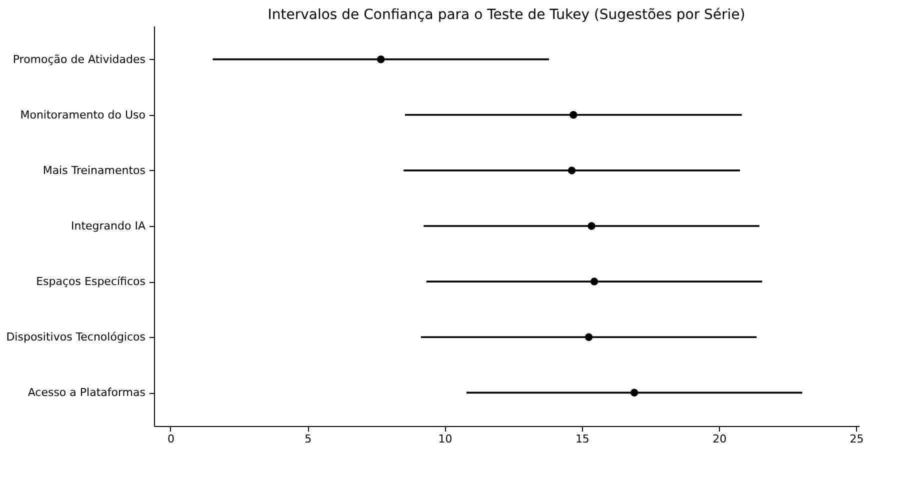 The height and width of the screenshot is (482, 898). I want to click on y-tick-label: Espaços Específicos, so click(91, 281).